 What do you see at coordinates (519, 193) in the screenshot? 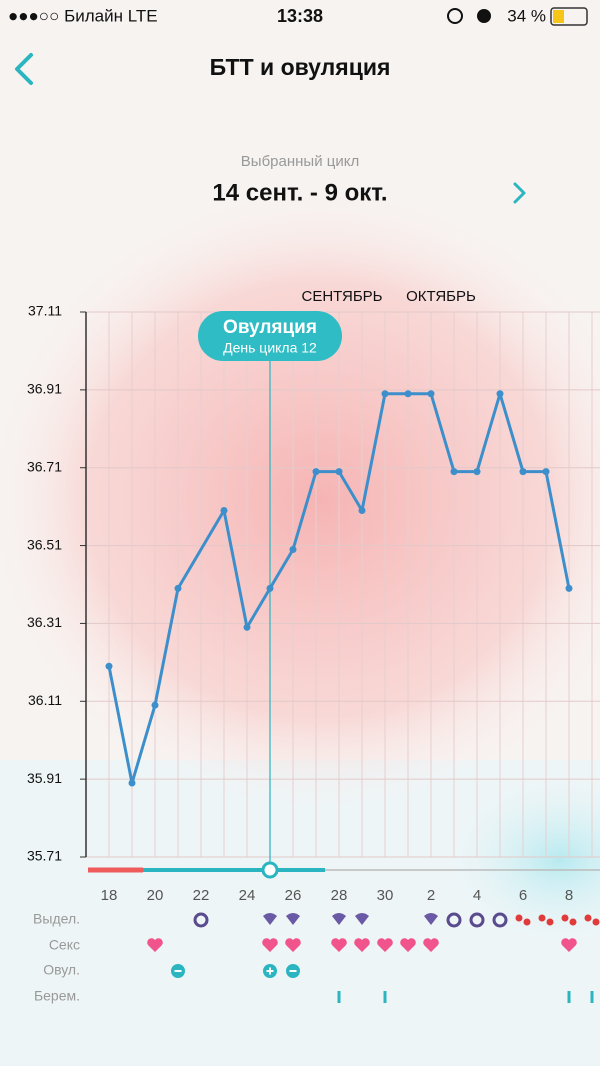
I see `next-cycle-button` at bounding box center [519, 193].